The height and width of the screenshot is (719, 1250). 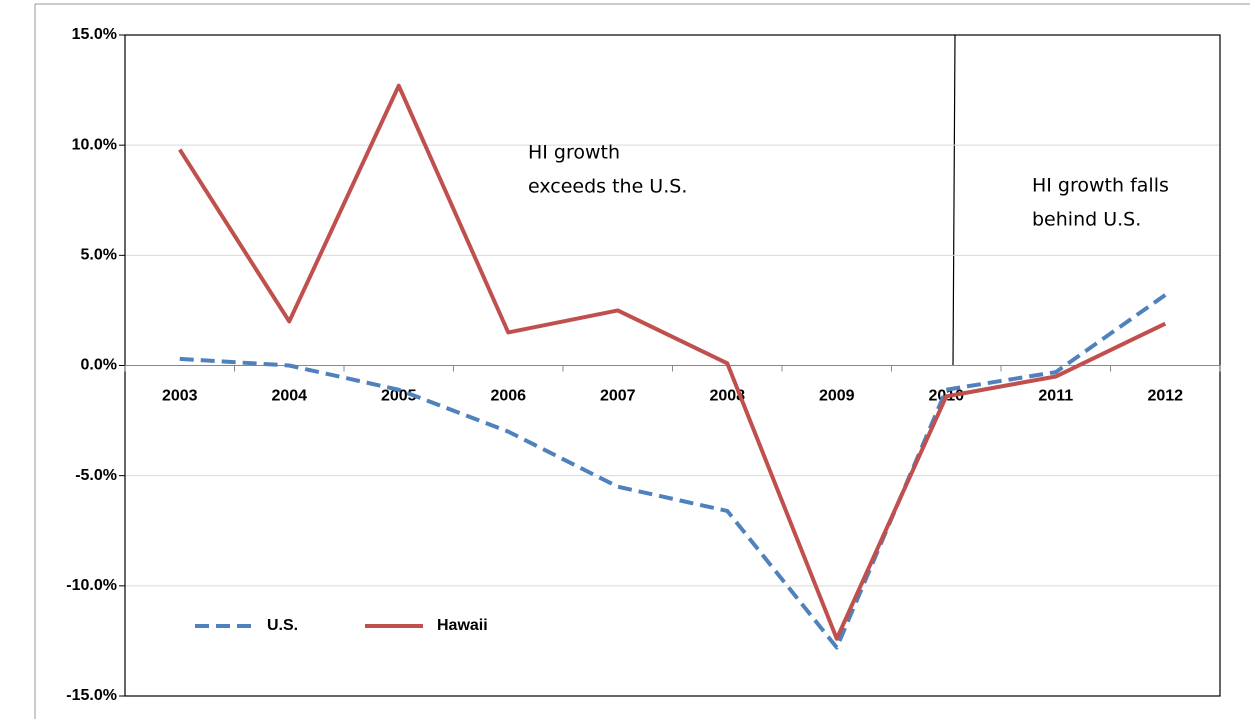 What do you see at coordinates (91, 695) in the screenshot?
I see `y-tick-label: -15.0%` at bounding box center [91, 695].